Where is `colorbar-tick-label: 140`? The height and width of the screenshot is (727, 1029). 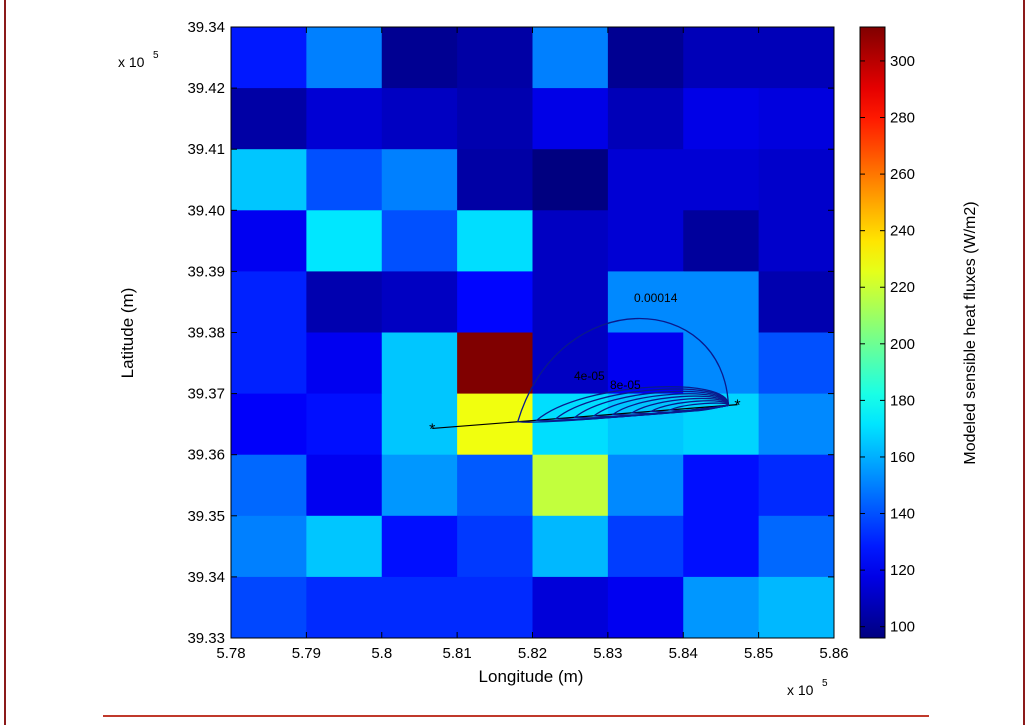 colorbar-tick-label: 140 is located at coordinates (902, 514).